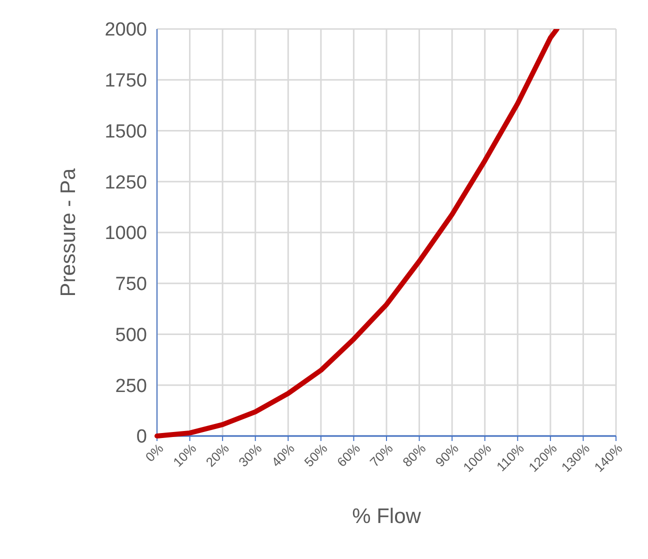 Image resolution: width=648 pixels, height=559 pixels. What do you see at coordinates (414, 455) in the screenshot?
I see `x-tick-label: 80%` at bounding box center [414, 455].